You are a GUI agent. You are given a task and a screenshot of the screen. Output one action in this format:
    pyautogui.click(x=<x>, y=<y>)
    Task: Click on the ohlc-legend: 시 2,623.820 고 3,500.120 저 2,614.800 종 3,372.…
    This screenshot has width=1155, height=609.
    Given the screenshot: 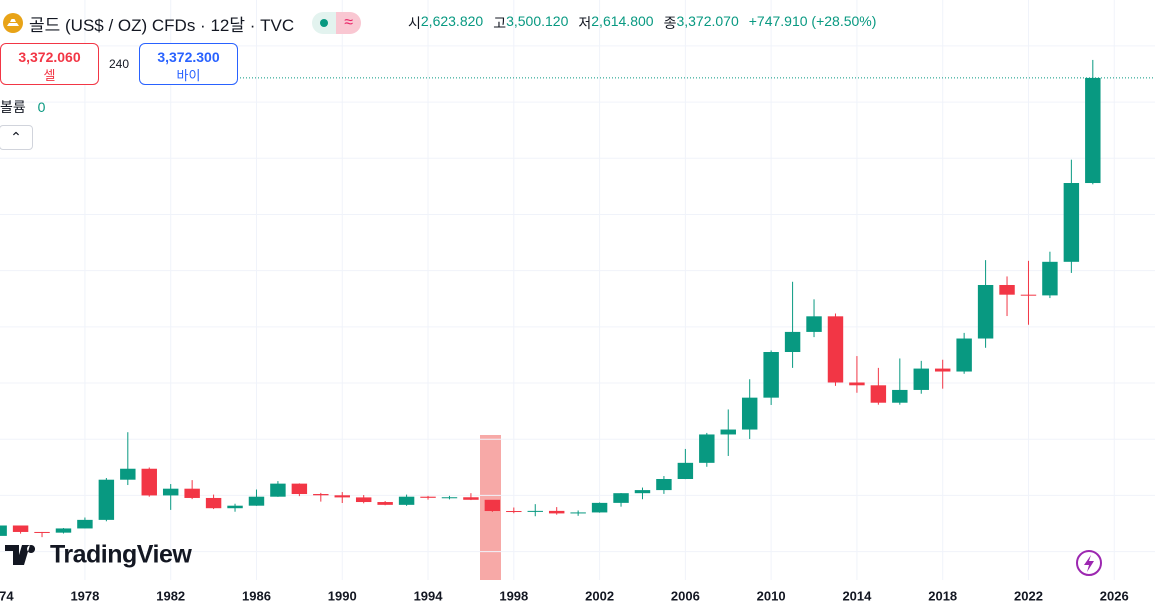 What is the action you would take?
    pyautogui.click(x=647, y=23)
    